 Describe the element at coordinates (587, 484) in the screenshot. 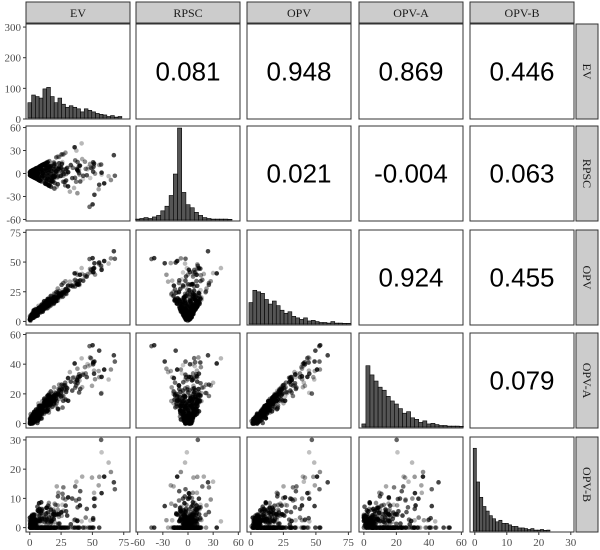

I see `row-strip-label-opv-b: OPV-B` at that location.